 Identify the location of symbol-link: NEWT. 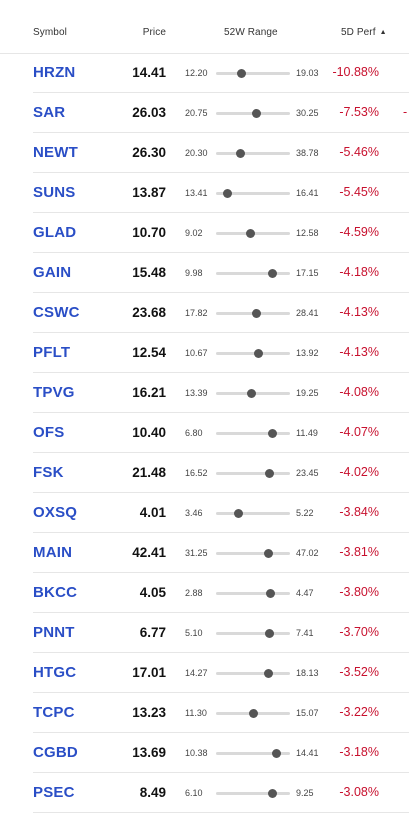
(55, 152).